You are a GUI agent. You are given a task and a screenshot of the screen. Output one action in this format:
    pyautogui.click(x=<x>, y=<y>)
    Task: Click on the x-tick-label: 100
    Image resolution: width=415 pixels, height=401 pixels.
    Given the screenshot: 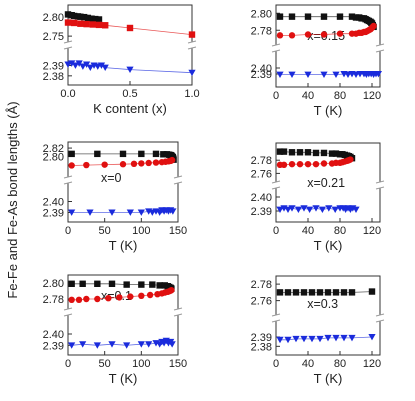 What is the action you would take?
    pyautogui.click(x=141, y=231)
    